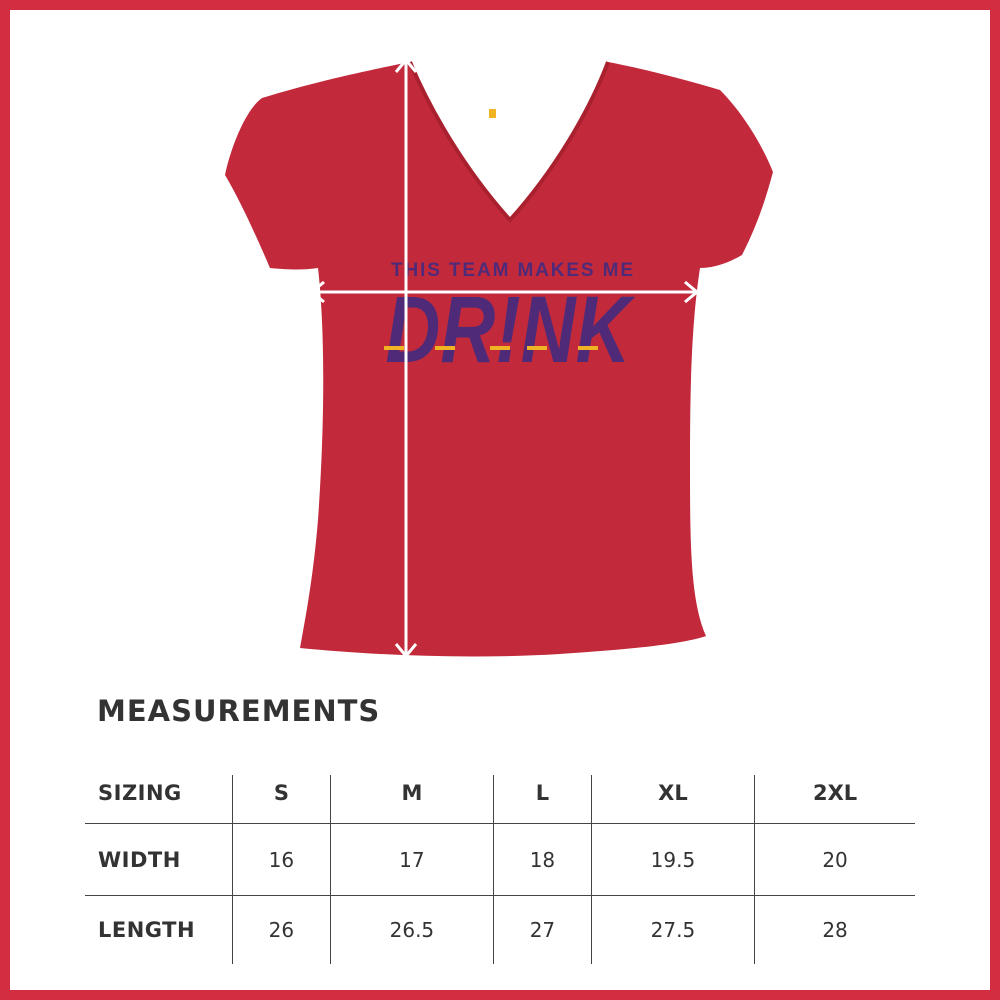  Describe the element at coordinates (542, 859) in the screenshot. I see `cell: 18` at that location.